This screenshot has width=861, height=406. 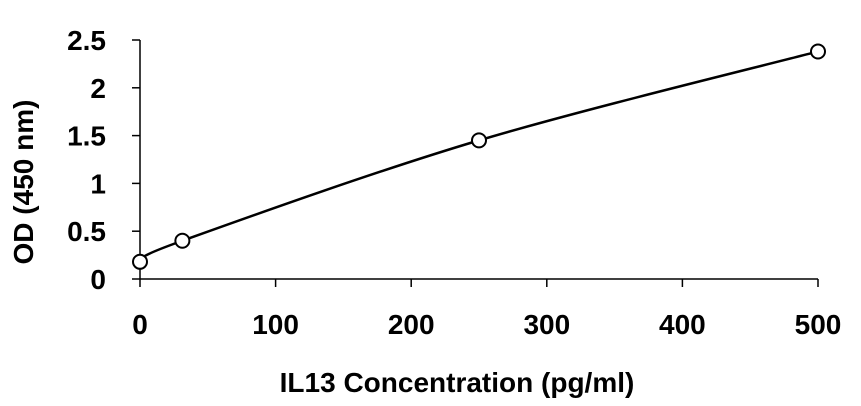 What do you see at coordinates (411, 324) in the screenshot?
I see `x-tick-label: 200` at bounding box center [411, 324].